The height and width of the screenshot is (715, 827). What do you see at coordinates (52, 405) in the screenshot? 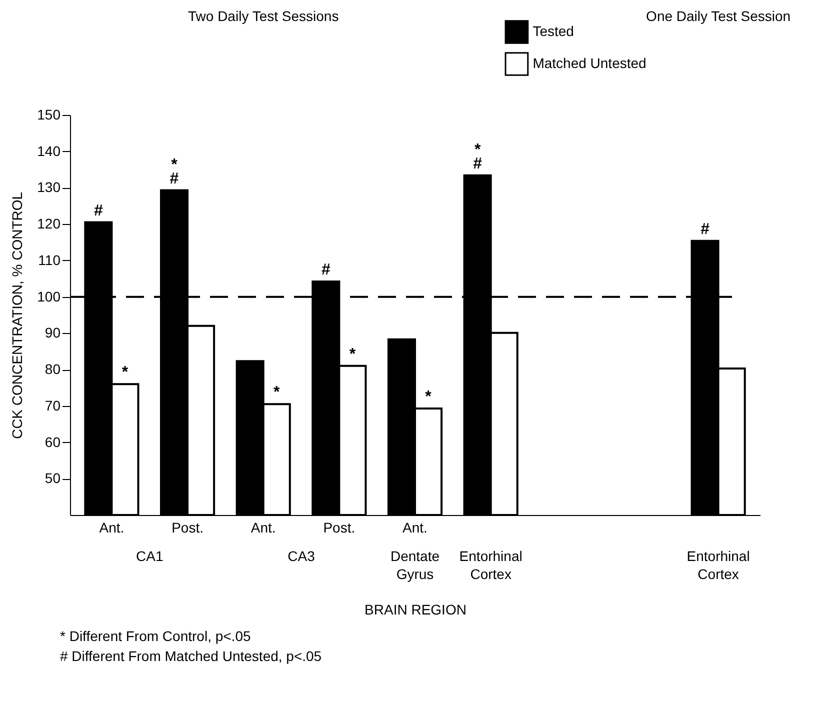
I see `y-tick-label: 70` at bounding box center [52, 405].